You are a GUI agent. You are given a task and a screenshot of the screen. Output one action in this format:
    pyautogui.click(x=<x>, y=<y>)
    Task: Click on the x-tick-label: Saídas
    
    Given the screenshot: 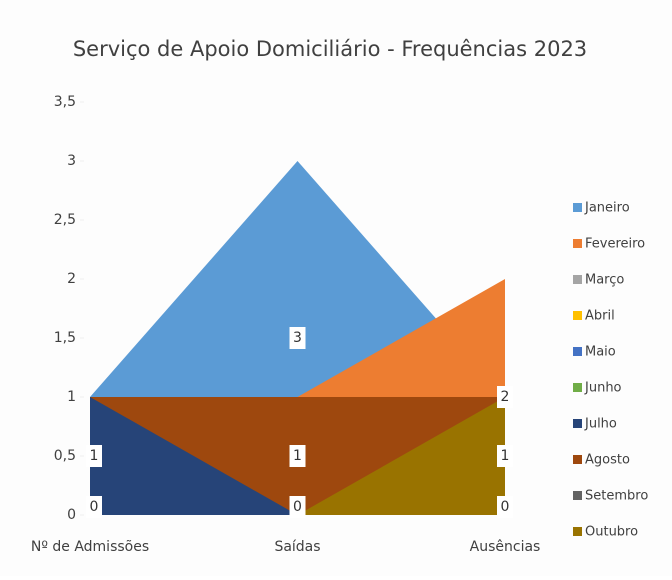 What is the action you would take?
    pyautogui.click(x=297, y=547)
    